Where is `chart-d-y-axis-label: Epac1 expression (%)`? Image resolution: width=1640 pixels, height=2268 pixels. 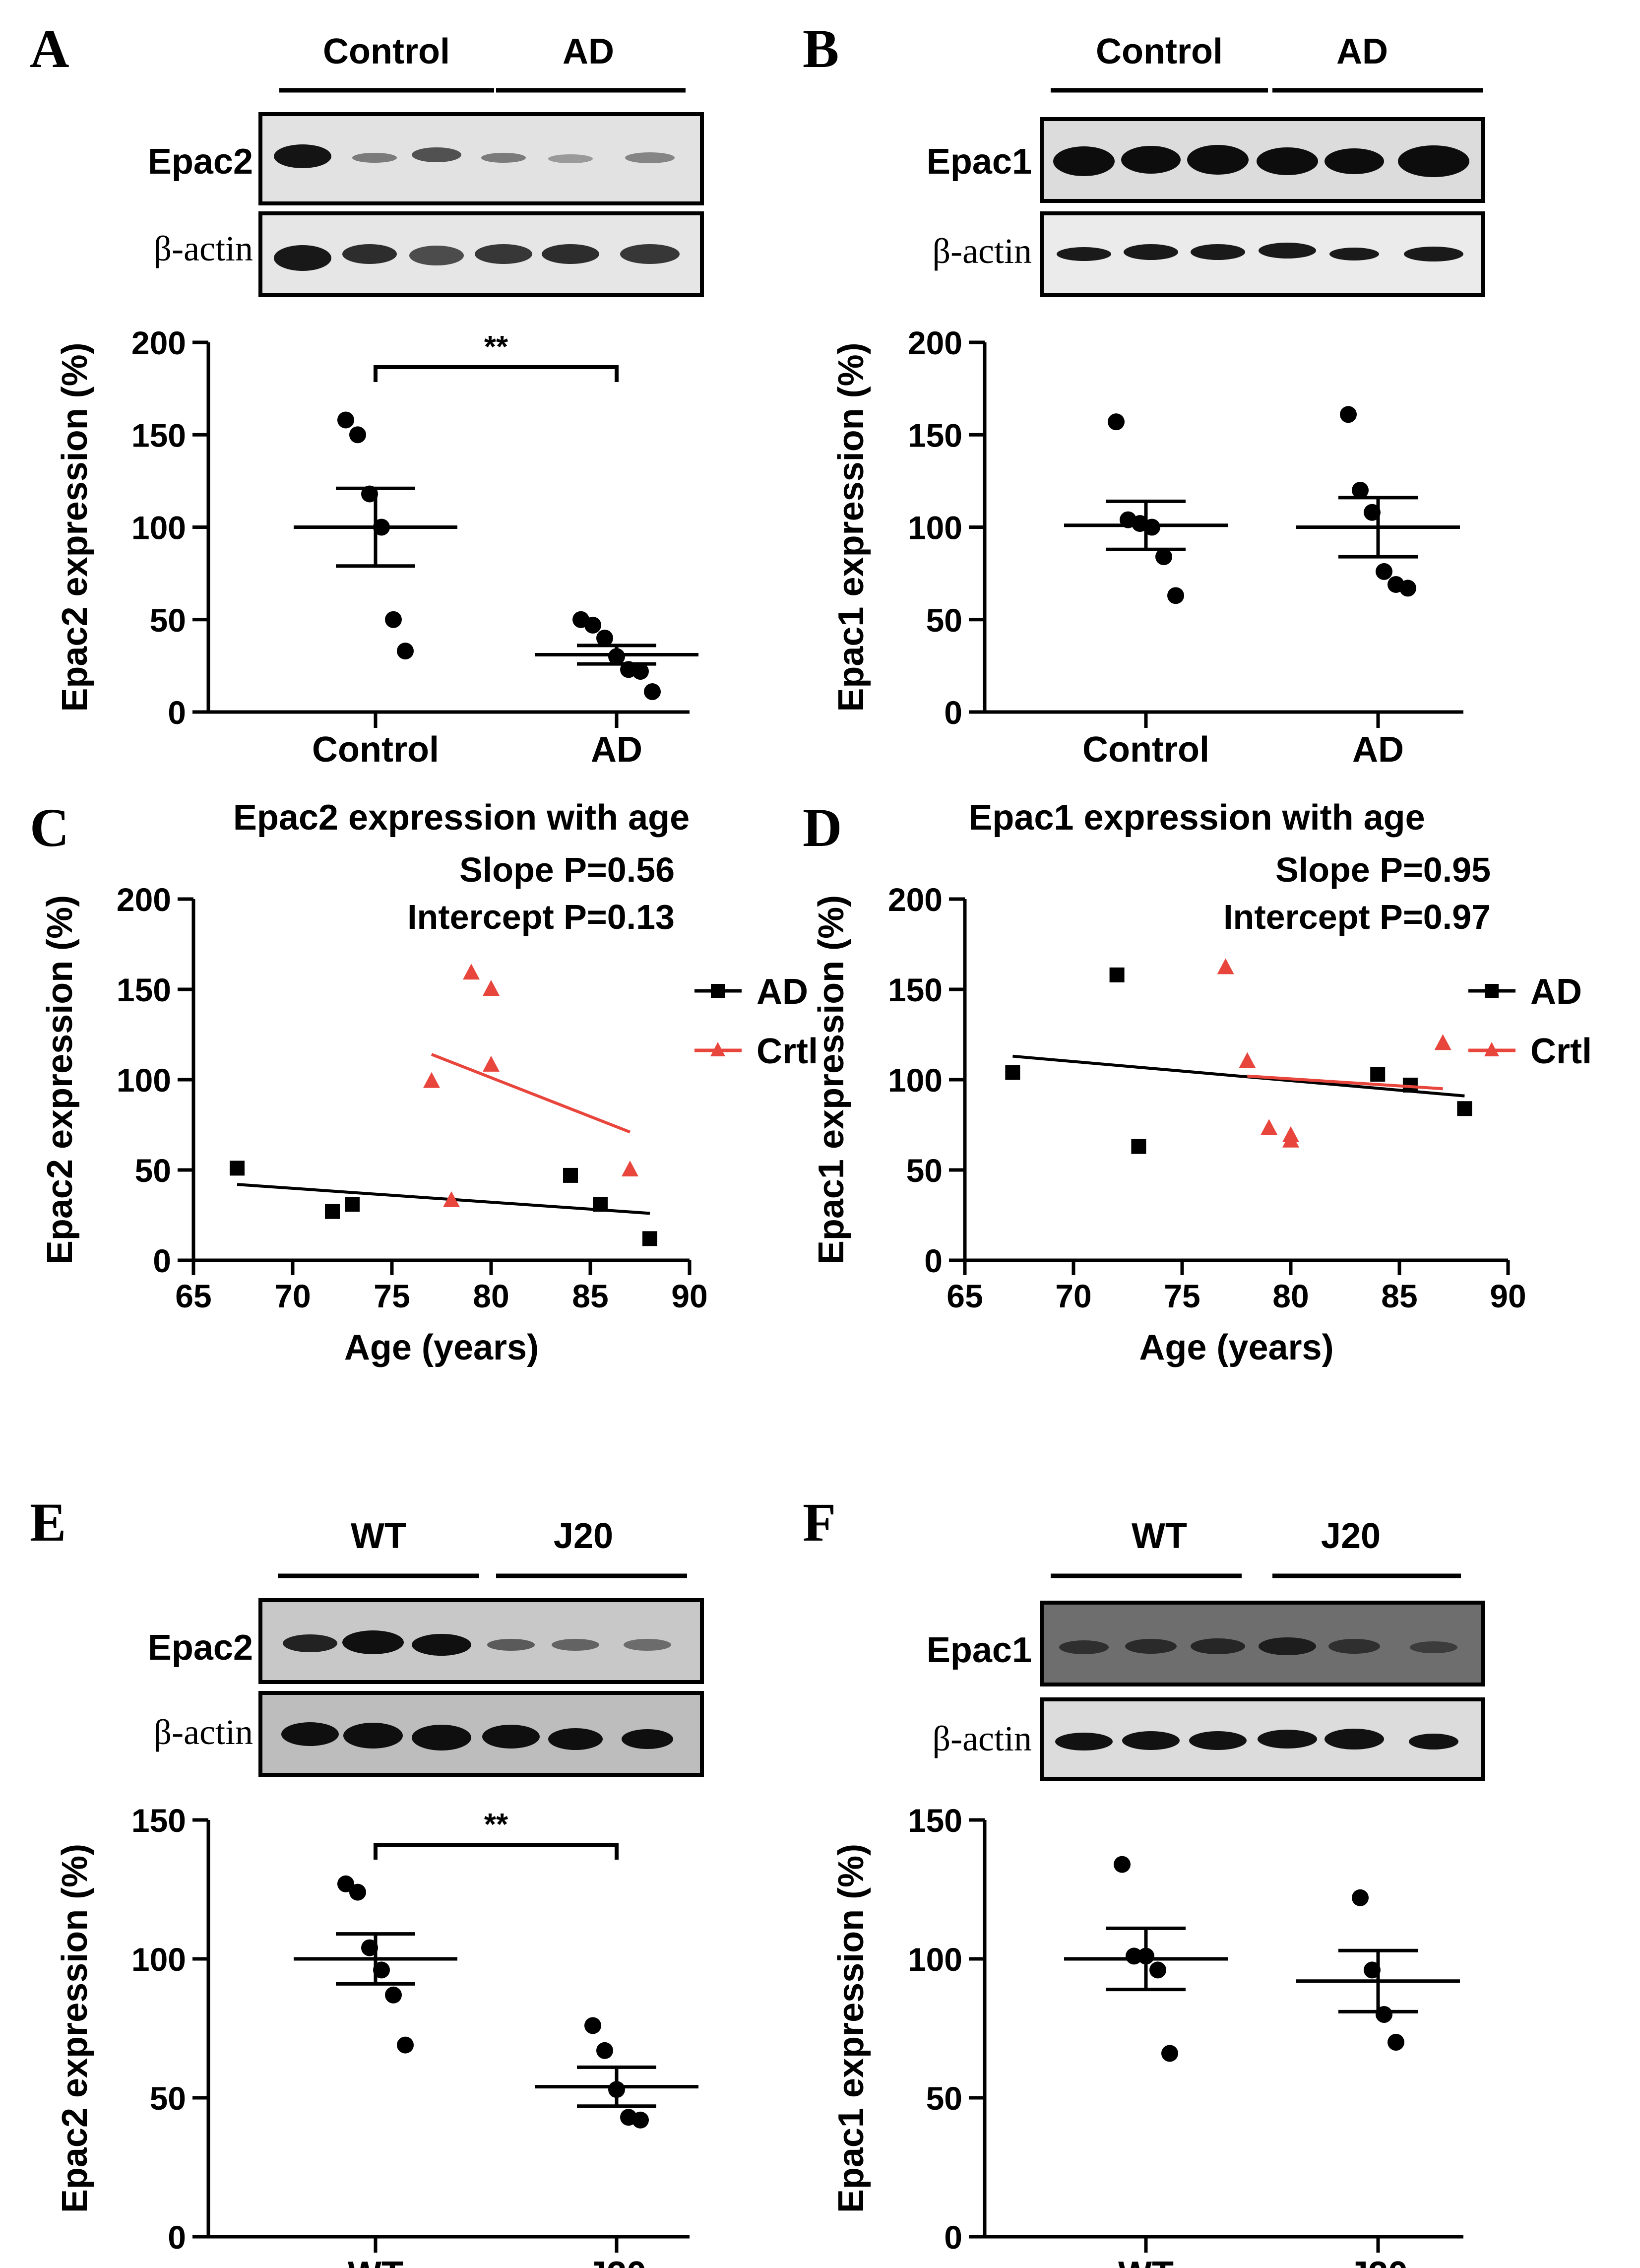 chart-d-y-axis-label: Epac1 expression (%) is located at coordinates (831, 1079).